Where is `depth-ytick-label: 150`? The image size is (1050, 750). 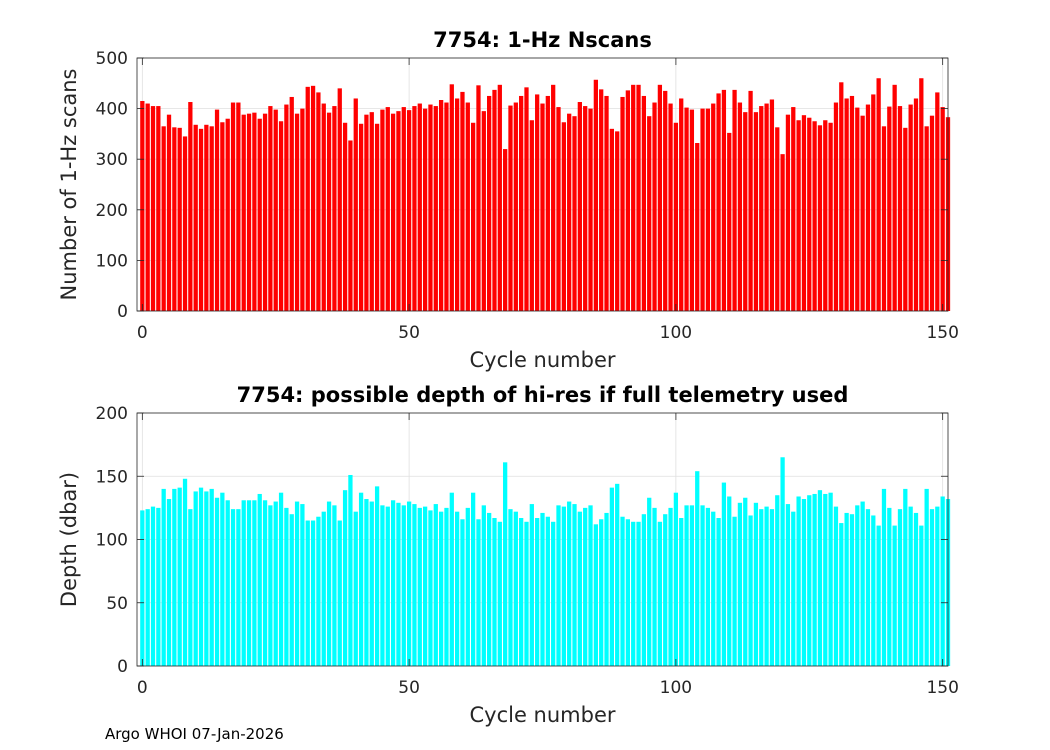 depth-ytick-label: 150 is located at coordinates (112, 477).